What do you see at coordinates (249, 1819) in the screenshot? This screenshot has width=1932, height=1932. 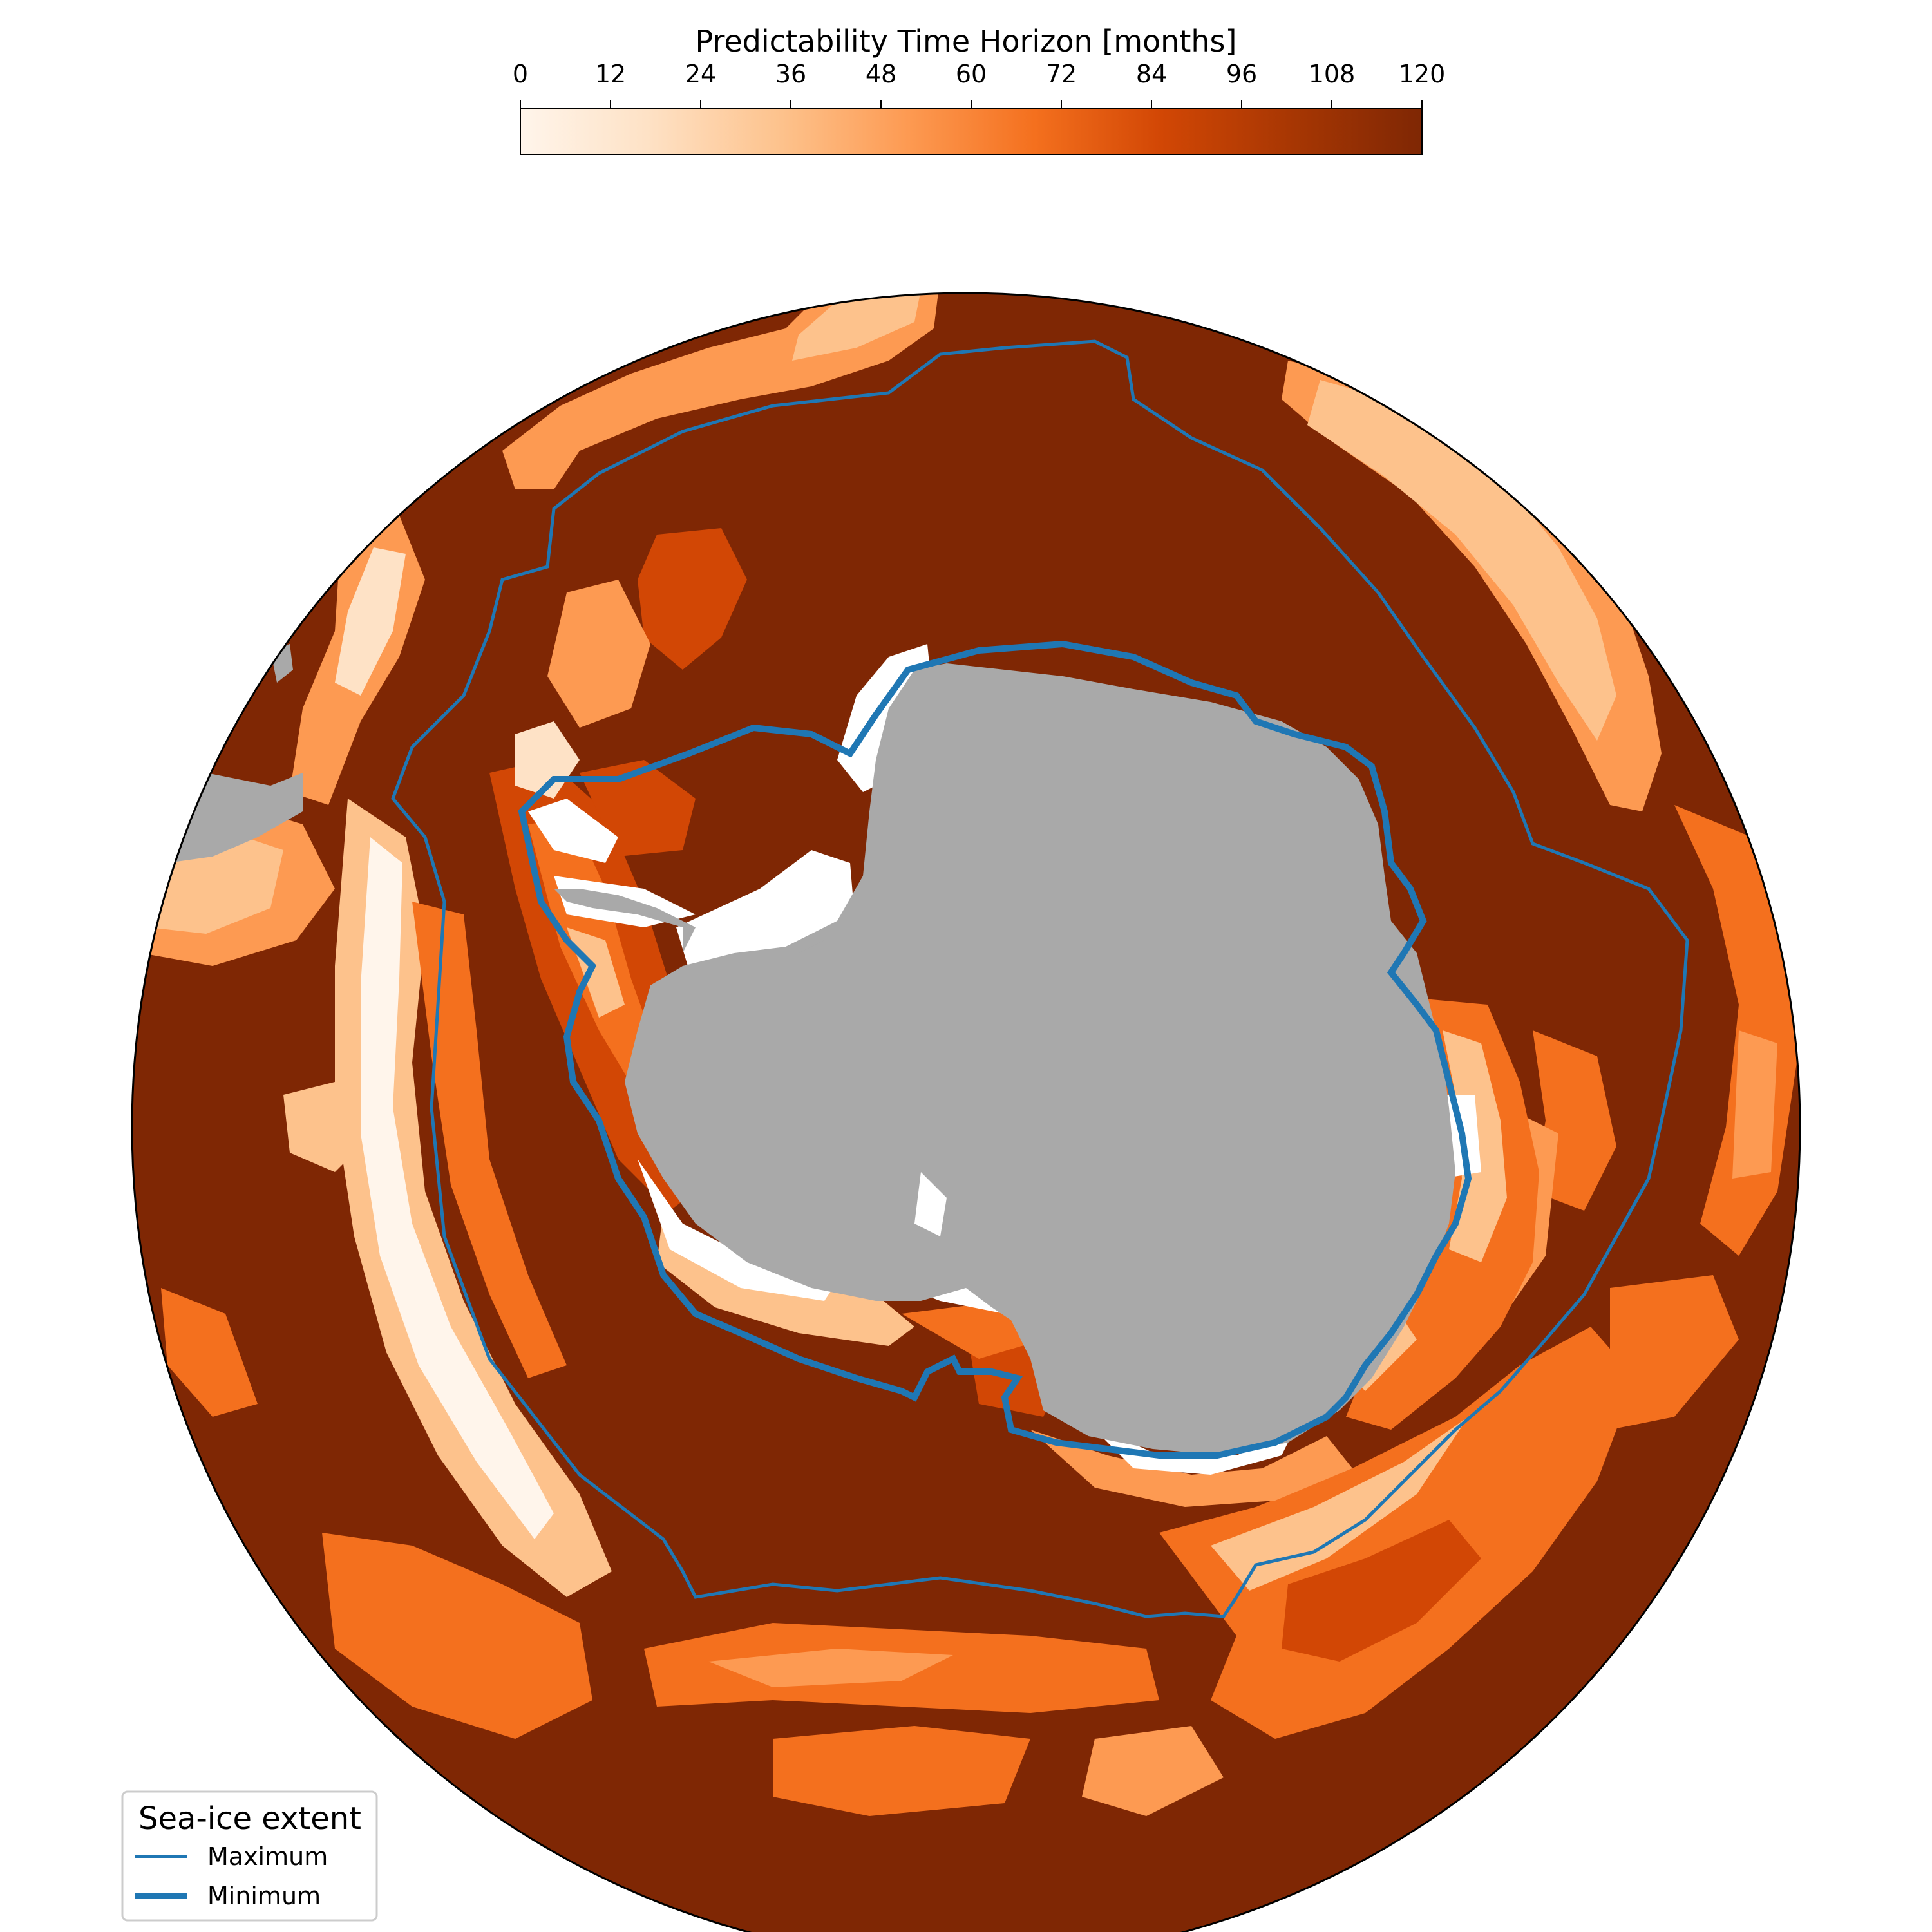 I see `legend-title: Sea-ice extent` at bounding box center [249, 1819].